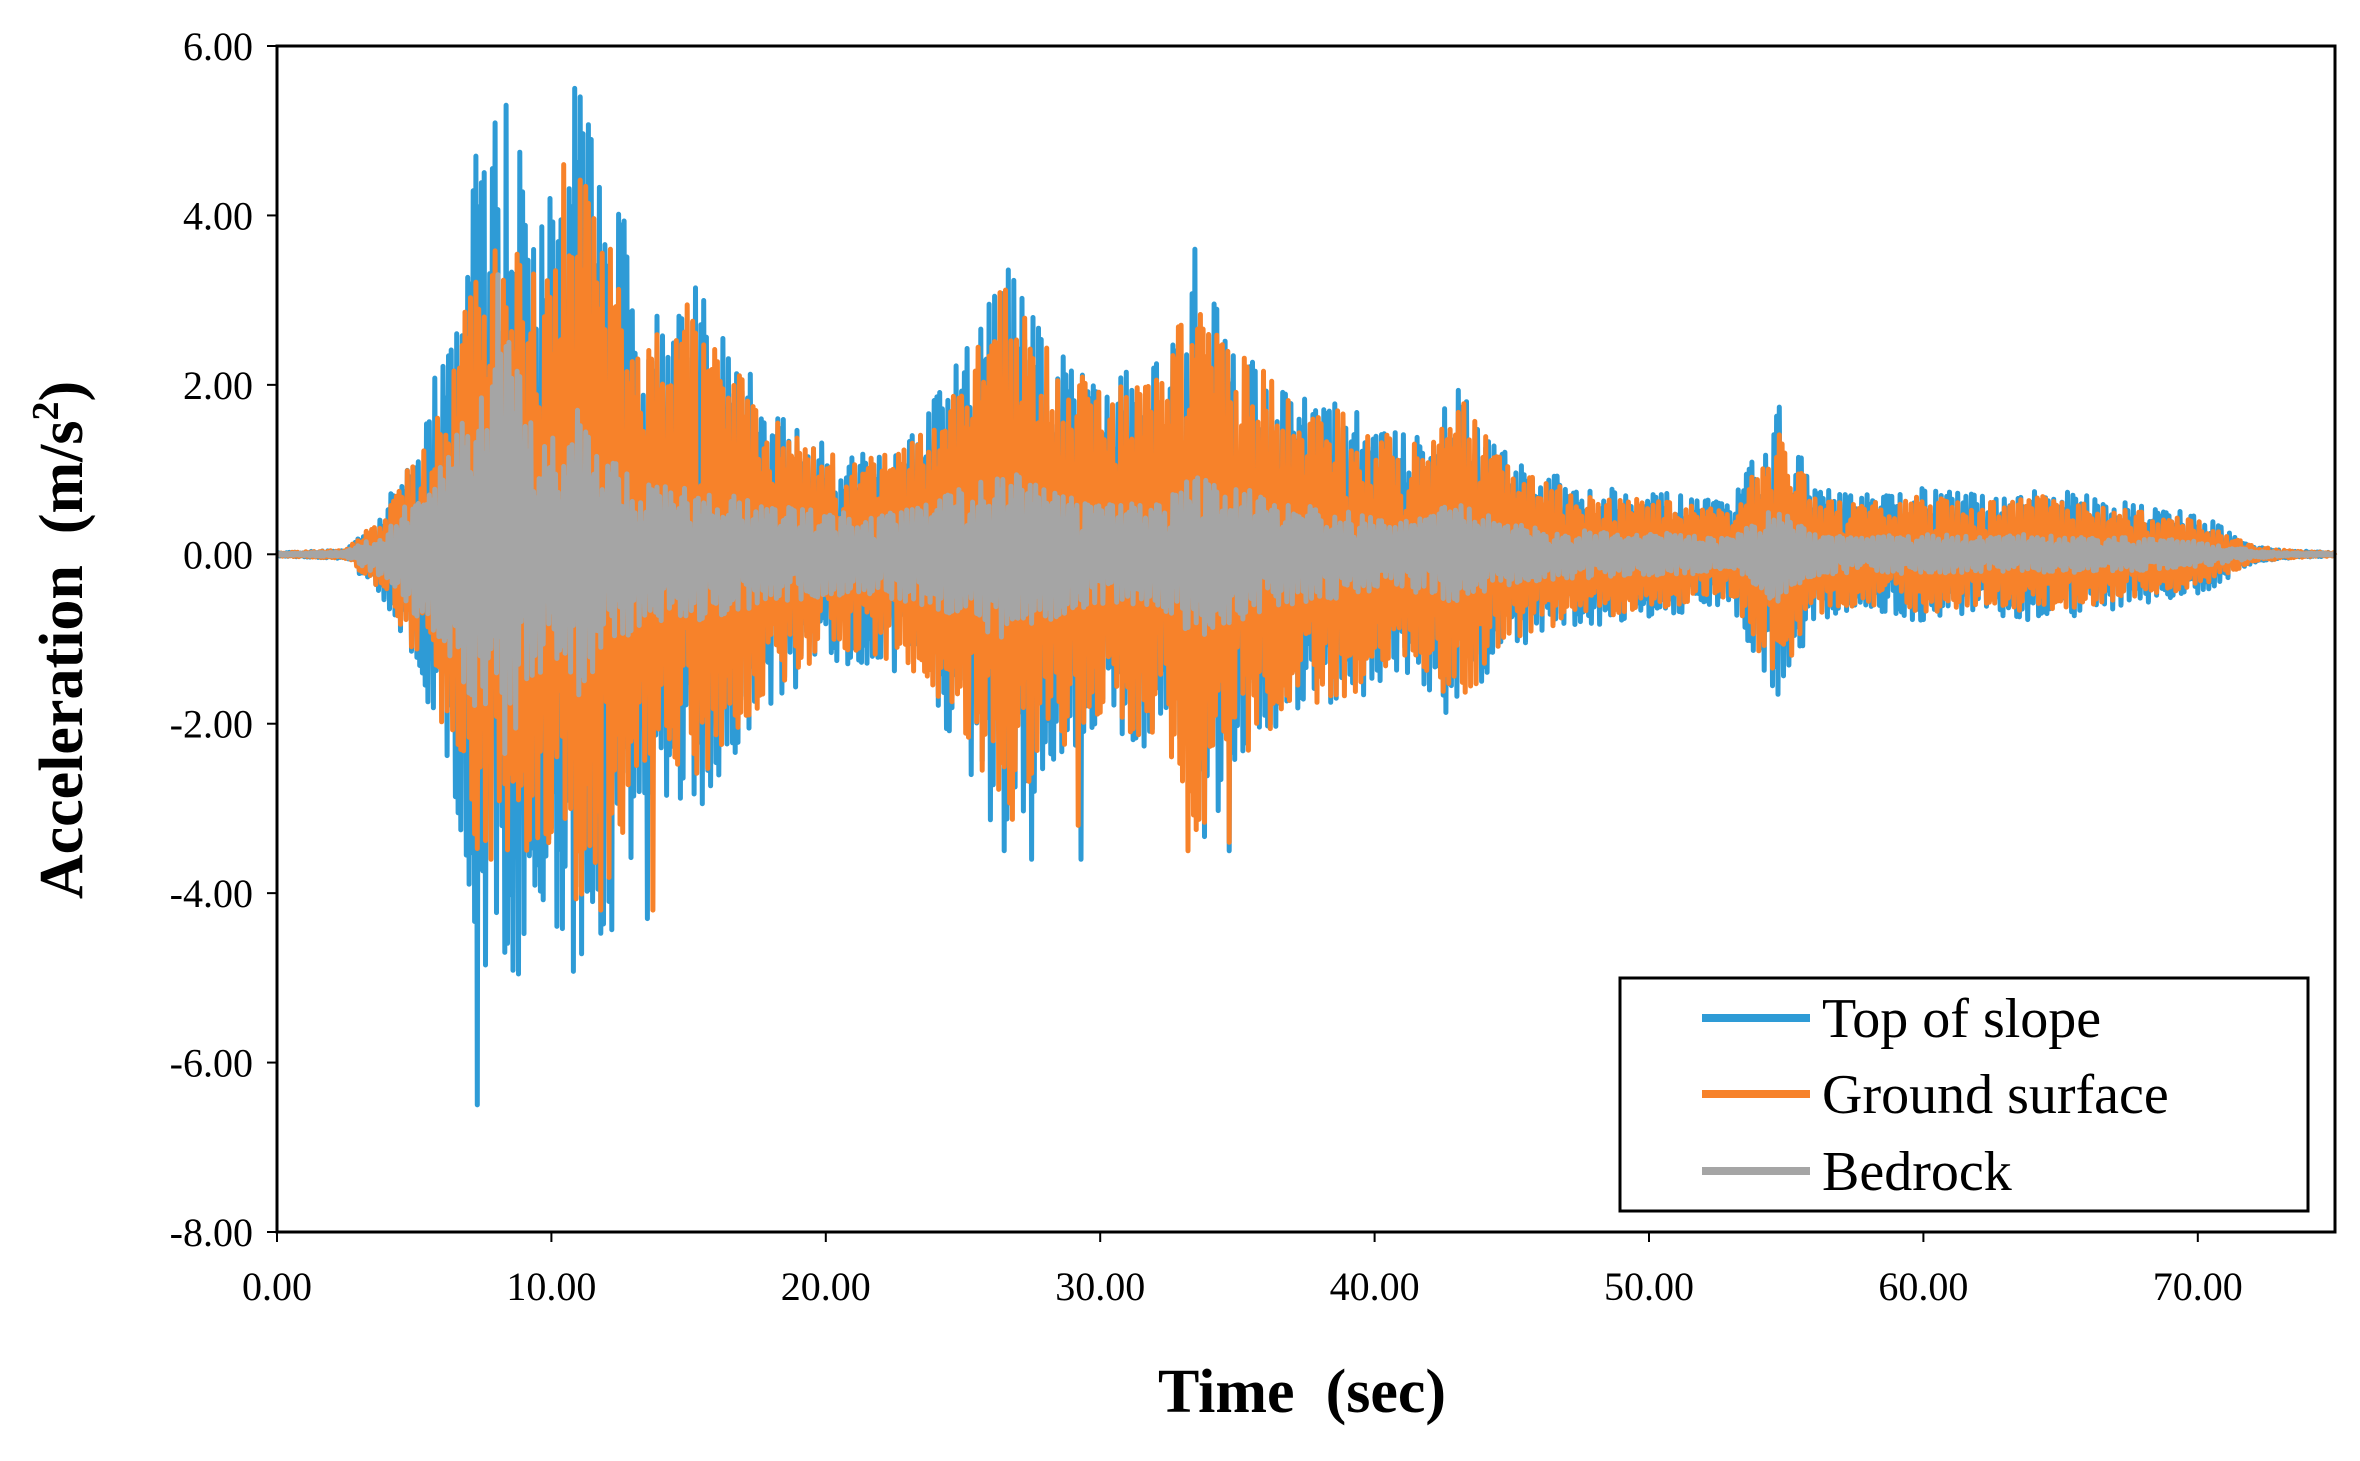 This screenshot has width=2360, height=1461. Describe the element at coordinates (211, 893) in the screenshot. I see `y-tick-label: -4.00` at that location.